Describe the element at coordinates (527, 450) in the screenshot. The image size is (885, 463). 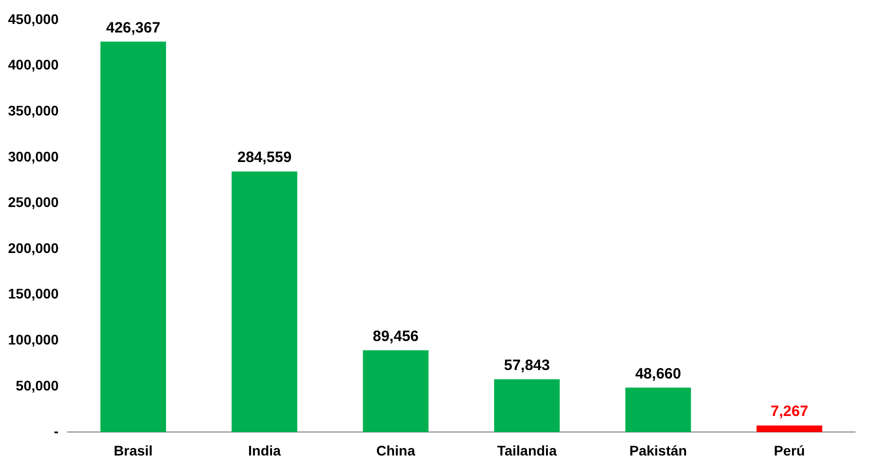
I see `x-tick-label: Tailandia` at that location.